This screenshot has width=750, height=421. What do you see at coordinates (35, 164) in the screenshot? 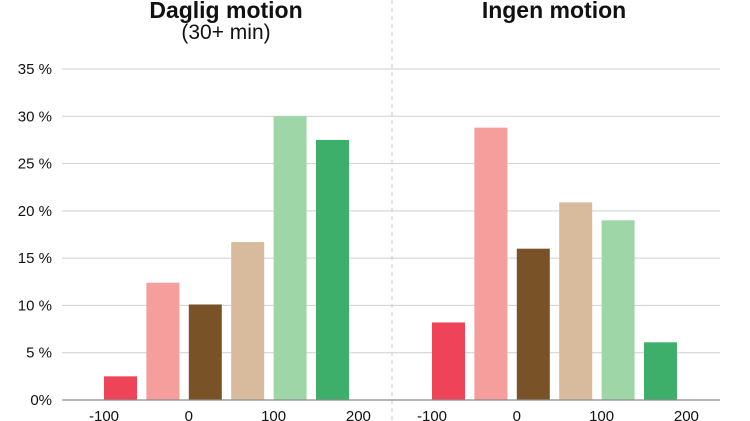
I see `y-tick-label: 25 %` at bounding box center [35, 164].